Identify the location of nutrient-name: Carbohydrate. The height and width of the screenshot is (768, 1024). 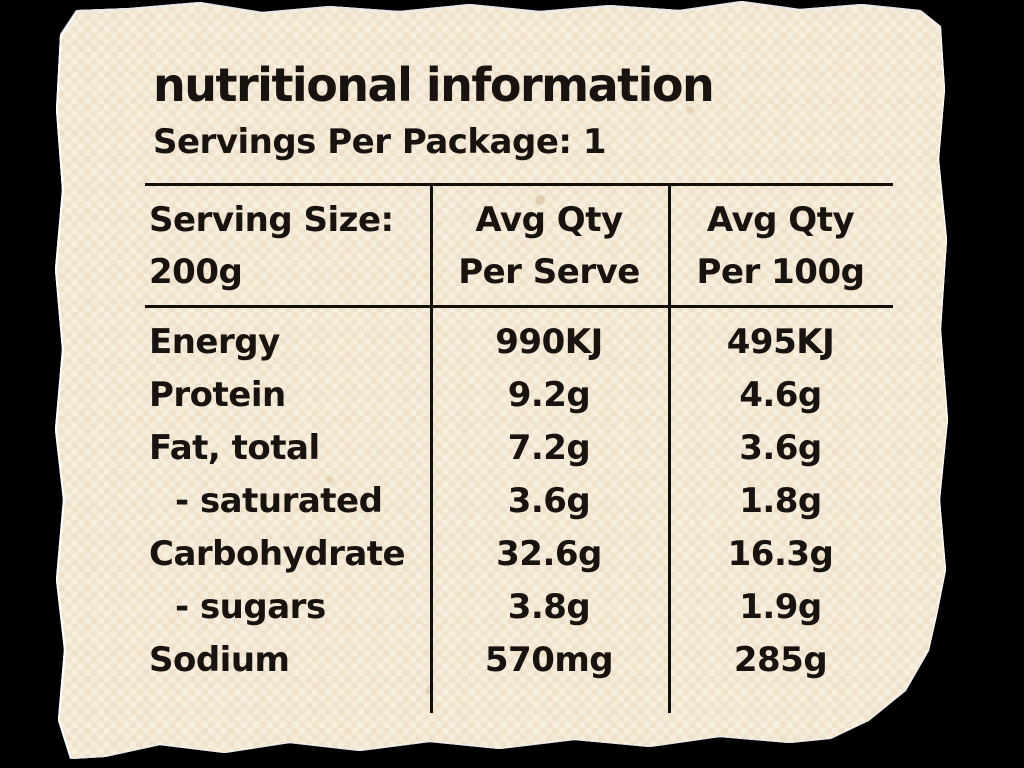
(277, 554).